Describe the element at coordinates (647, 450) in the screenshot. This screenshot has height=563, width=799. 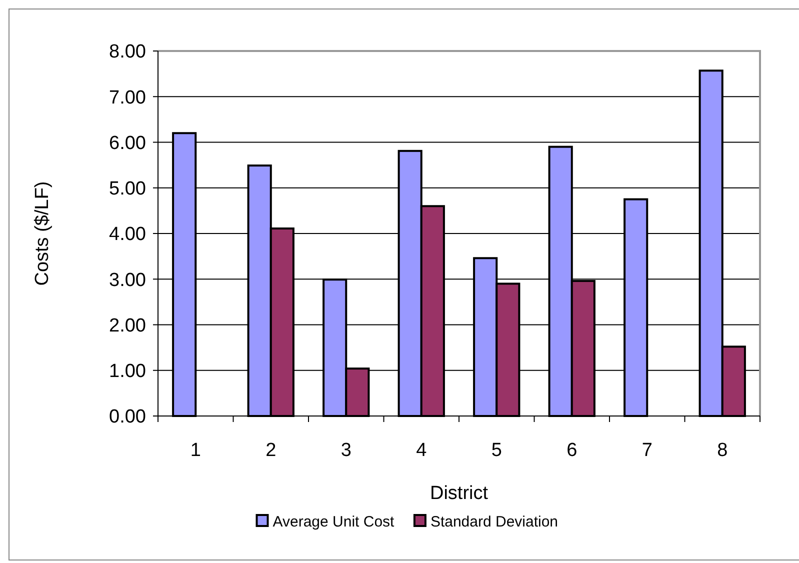
I see `x-tick-label: 7` at that location.